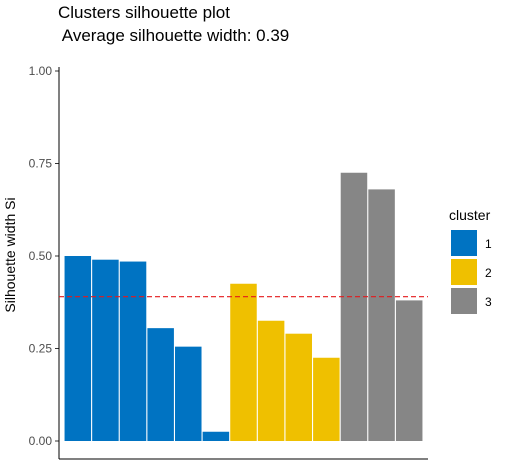  Describe the element at coordinates (173, 35) in the screenshot. I see `chart-subtitle: Average silhouette width: 0.39` at that location.